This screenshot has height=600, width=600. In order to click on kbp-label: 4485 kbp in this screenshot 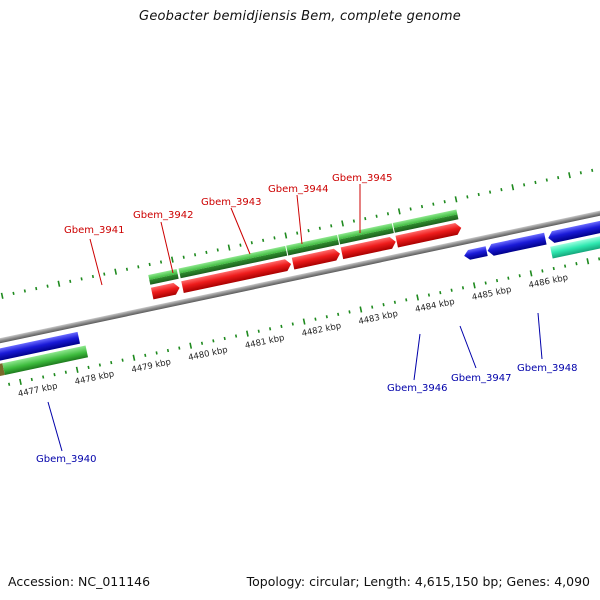, I will do `click(491, 294)`.